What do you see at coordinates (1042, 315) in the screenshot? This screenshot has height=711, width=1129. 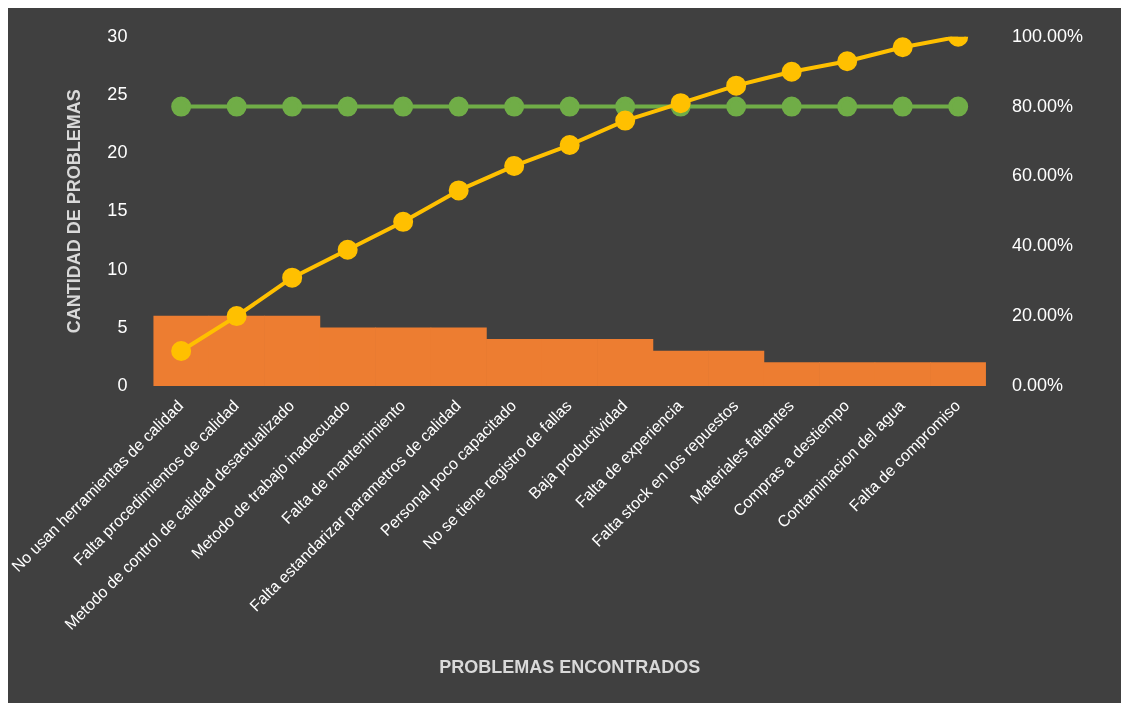 I see `y2-tick-label: 20.00%` at bounding box center [1042, 315].